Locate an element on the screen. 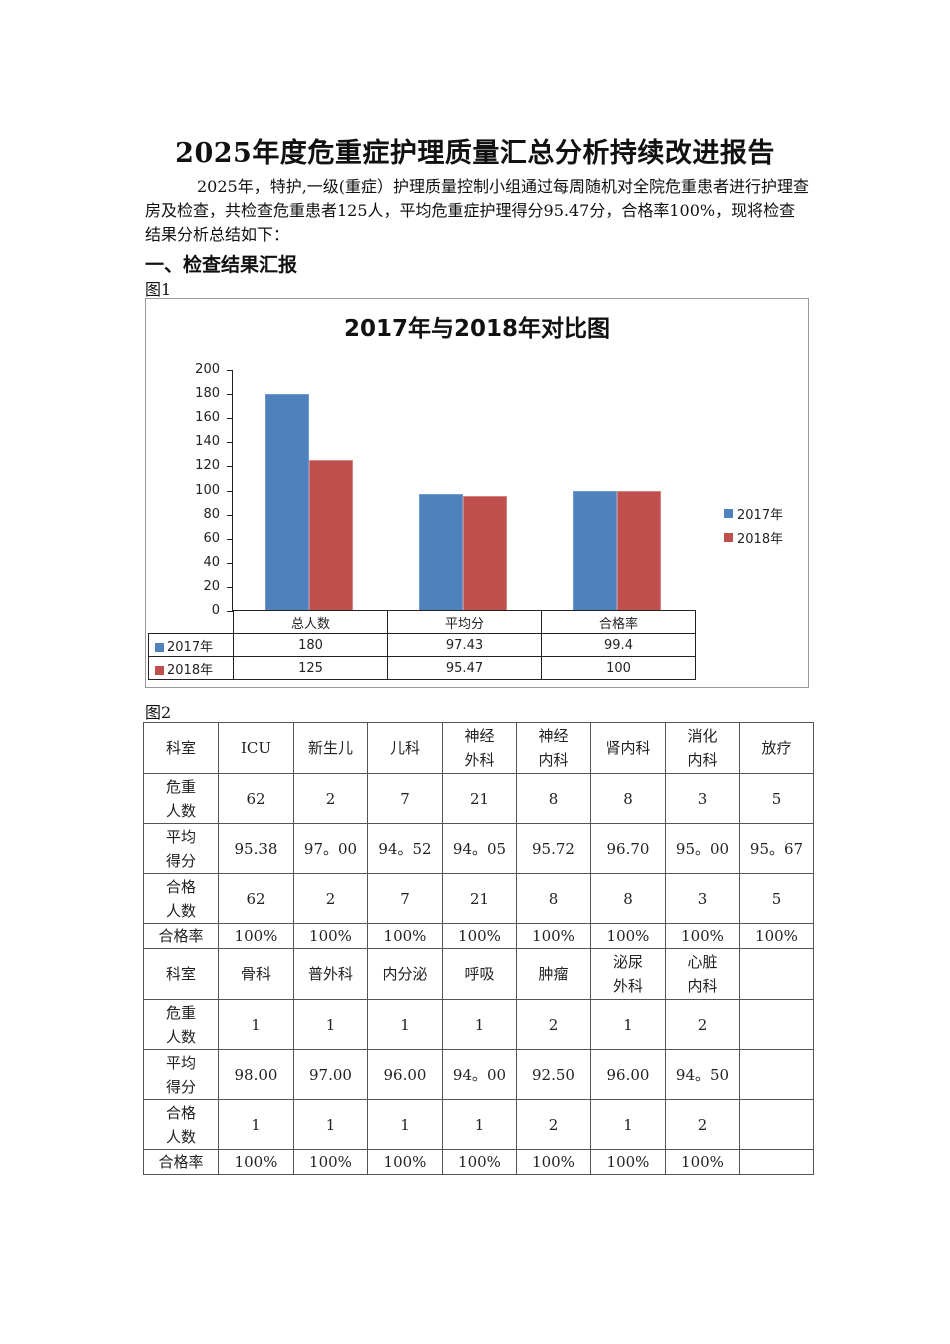  data-table-category: 合格率 is located at coordinates (618, 622).